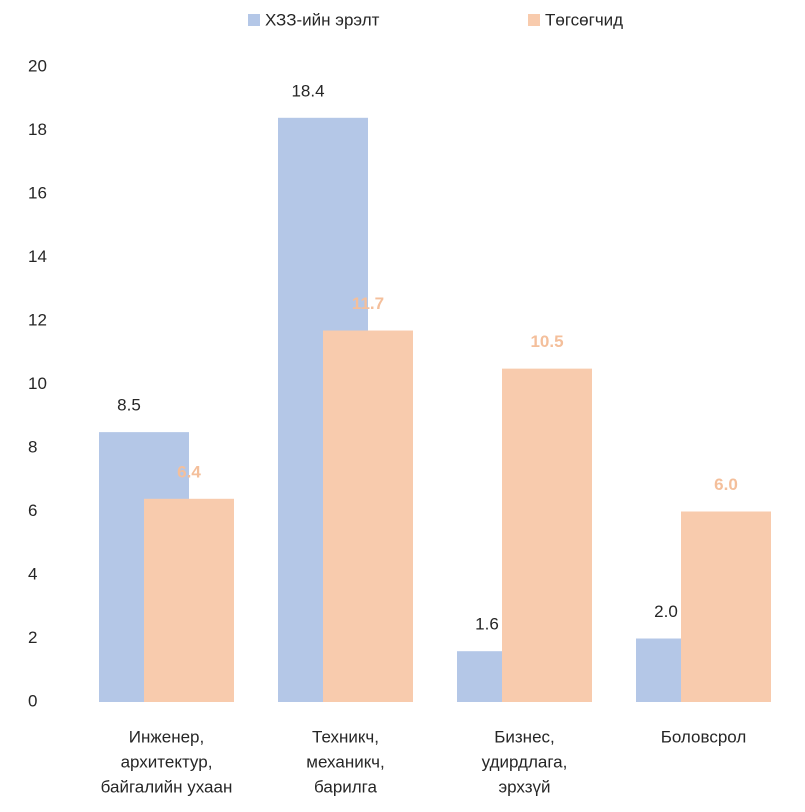  I want to click on legend-label: ХЗЗ-ийн эрэлт, so click(322, 19).